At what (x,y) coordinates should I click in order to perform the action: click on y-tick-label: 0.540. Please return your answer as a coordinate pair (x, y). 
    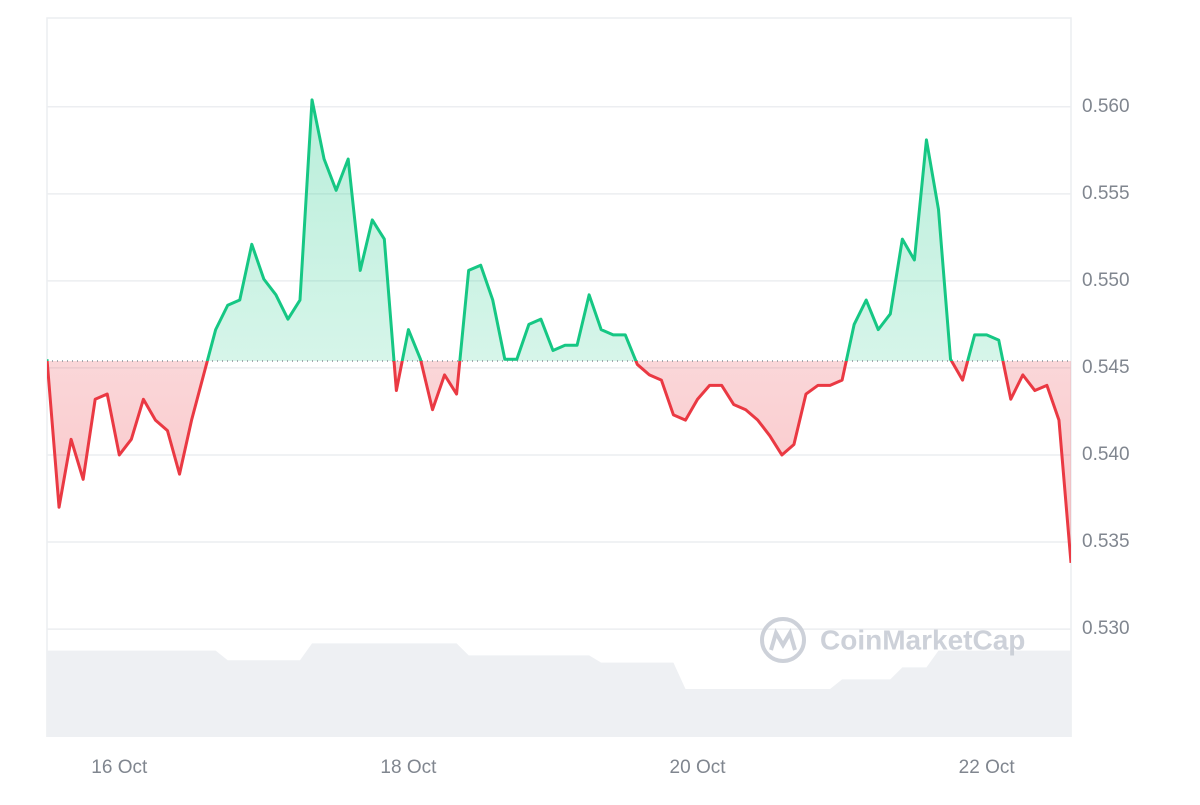
    Looking at the image, I should click on (1106, 454).